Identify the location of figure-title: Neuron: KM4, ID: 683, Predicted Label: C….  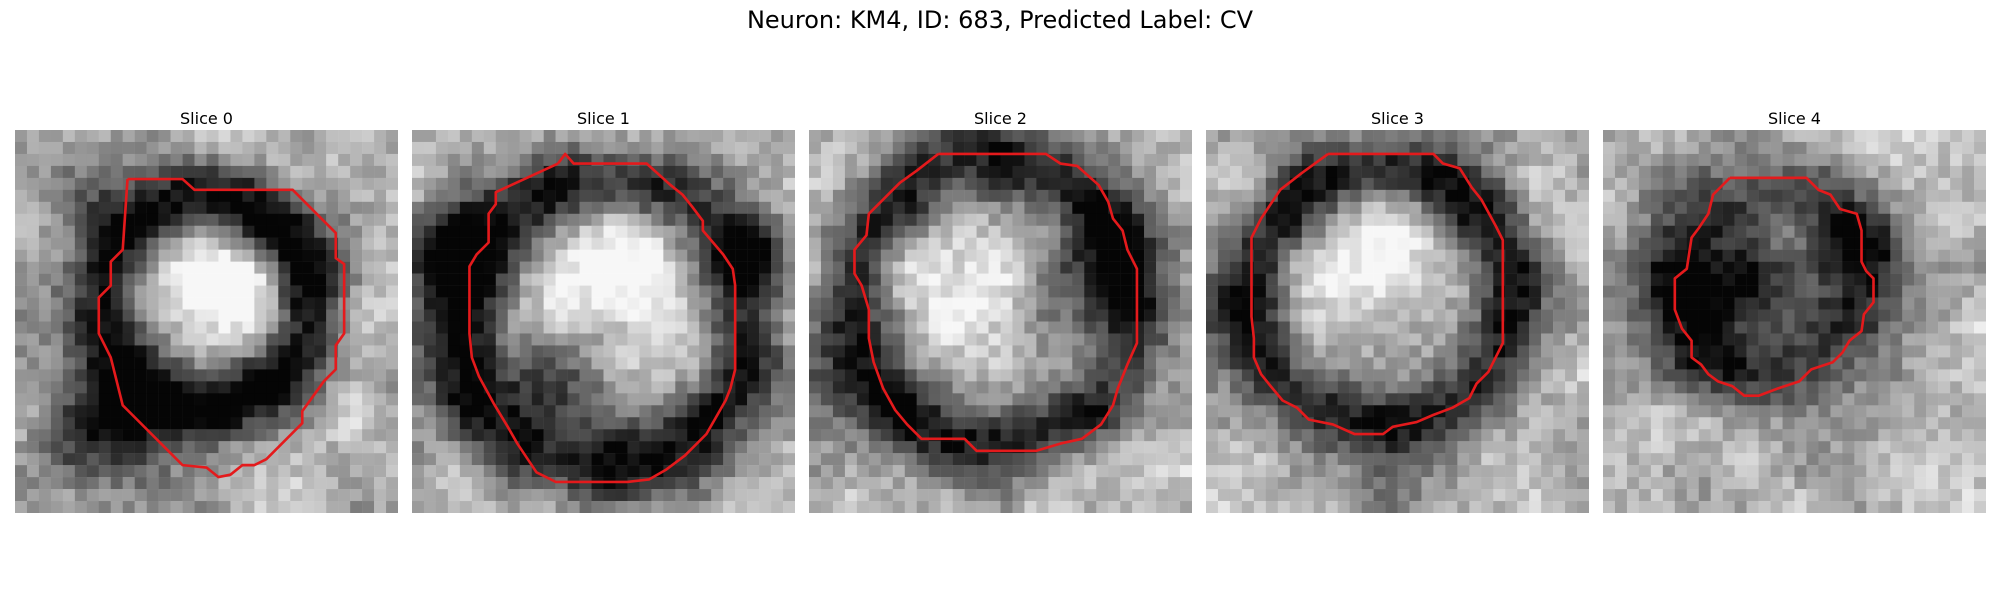
(1000, 20).